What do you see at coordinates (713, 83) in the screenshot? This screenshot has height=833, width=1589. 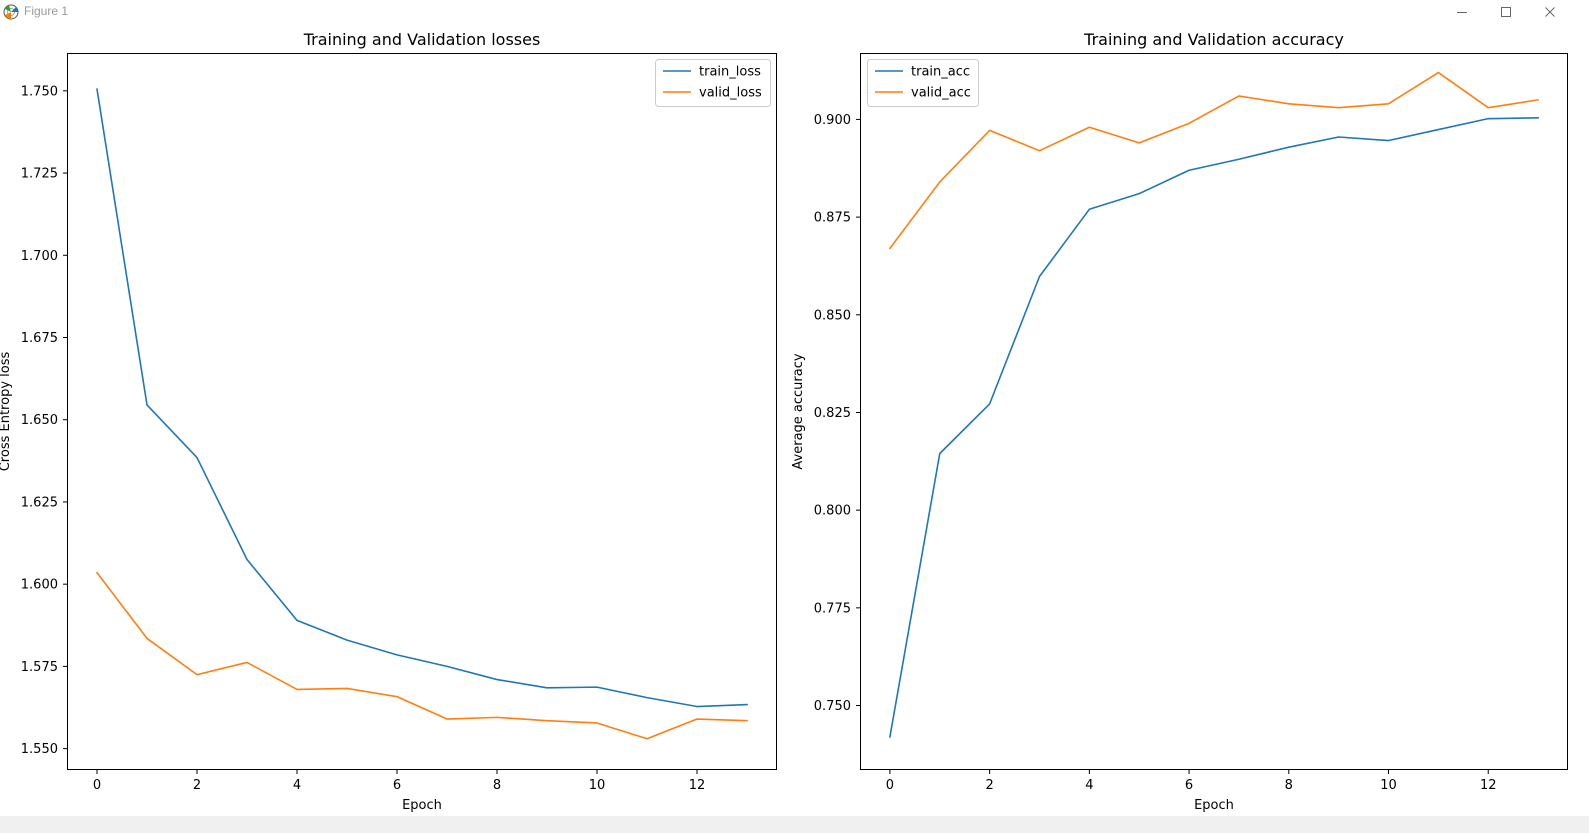 I see `legend: train_loss valid_loss` at bounding box center [713, 83].